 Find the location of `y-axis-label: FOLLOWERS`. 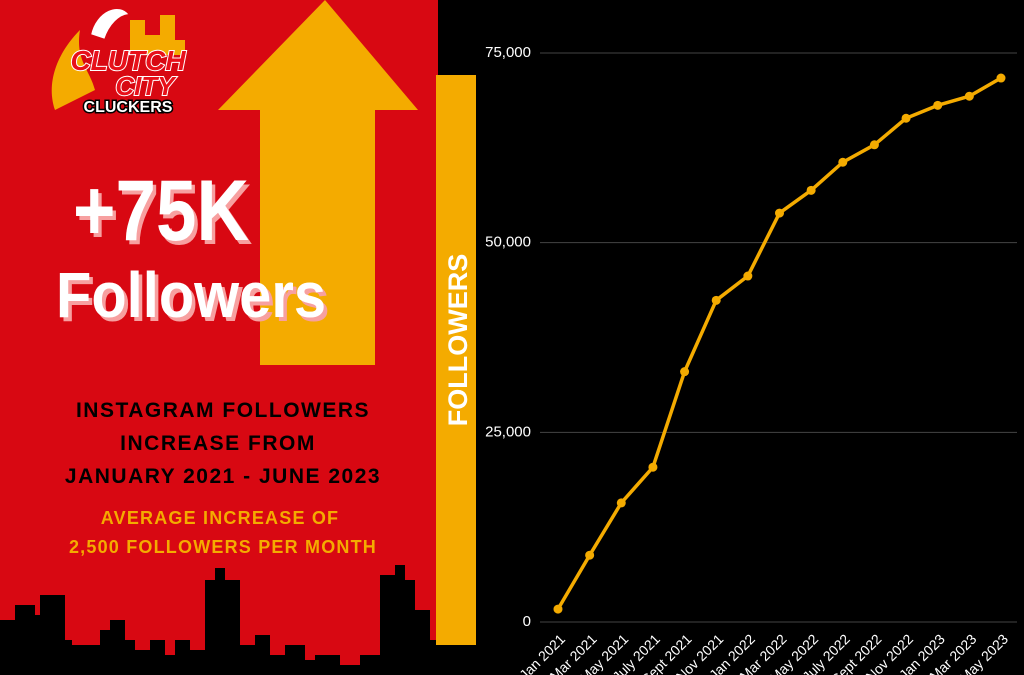

y-axis-label: FOLLOWERS is located at coordinates (458, 340).